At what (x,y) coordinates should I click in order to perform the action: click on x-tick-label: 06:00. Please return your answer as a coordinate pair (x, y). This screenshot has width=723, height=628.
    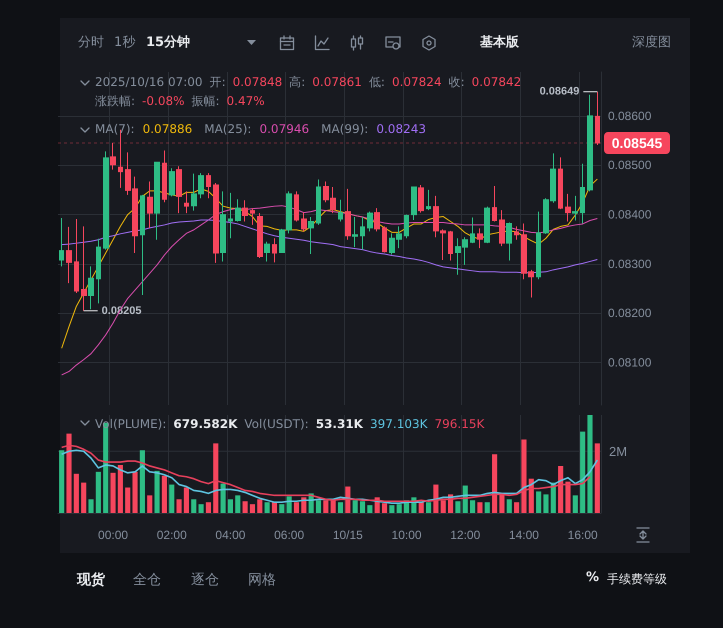
    Looking at the image, I should click on (289, 535).